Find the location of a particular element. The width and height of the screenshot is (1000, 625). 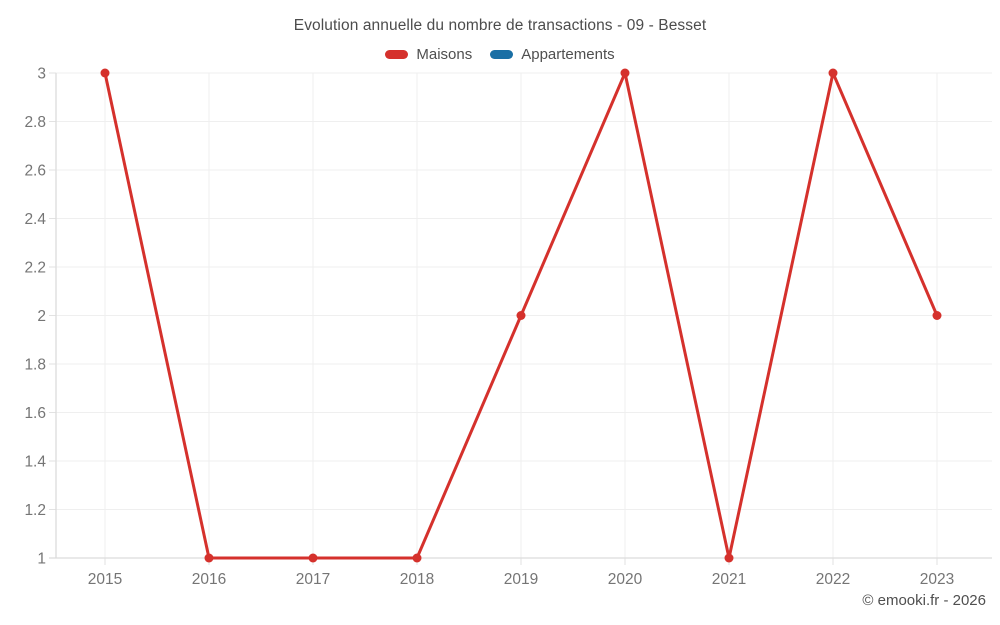

maisons-swatch-icon is located at coordinates (397, 54).